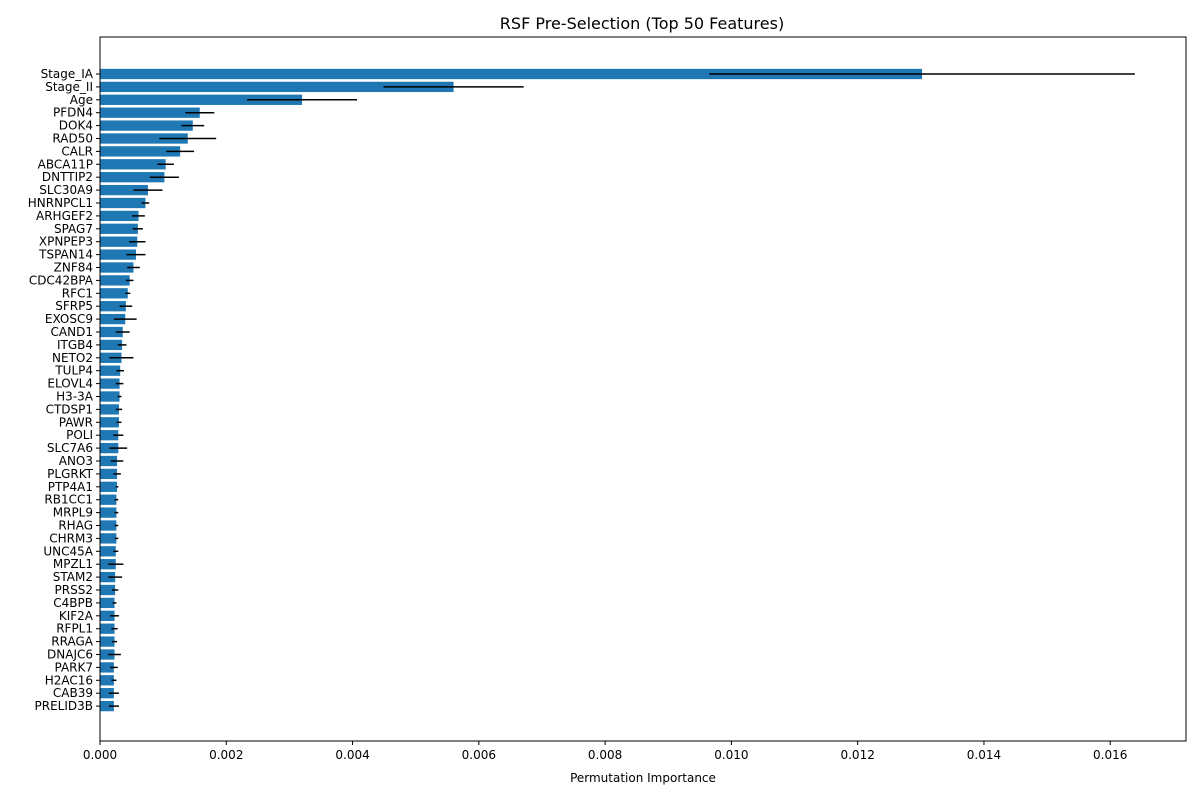 This screenshot has height=804, width=1200. What do you see at coordinates (65, 255) in the screenshot?
I see `y-tick-label: TSPAN14` at bounding box center [65, 255].